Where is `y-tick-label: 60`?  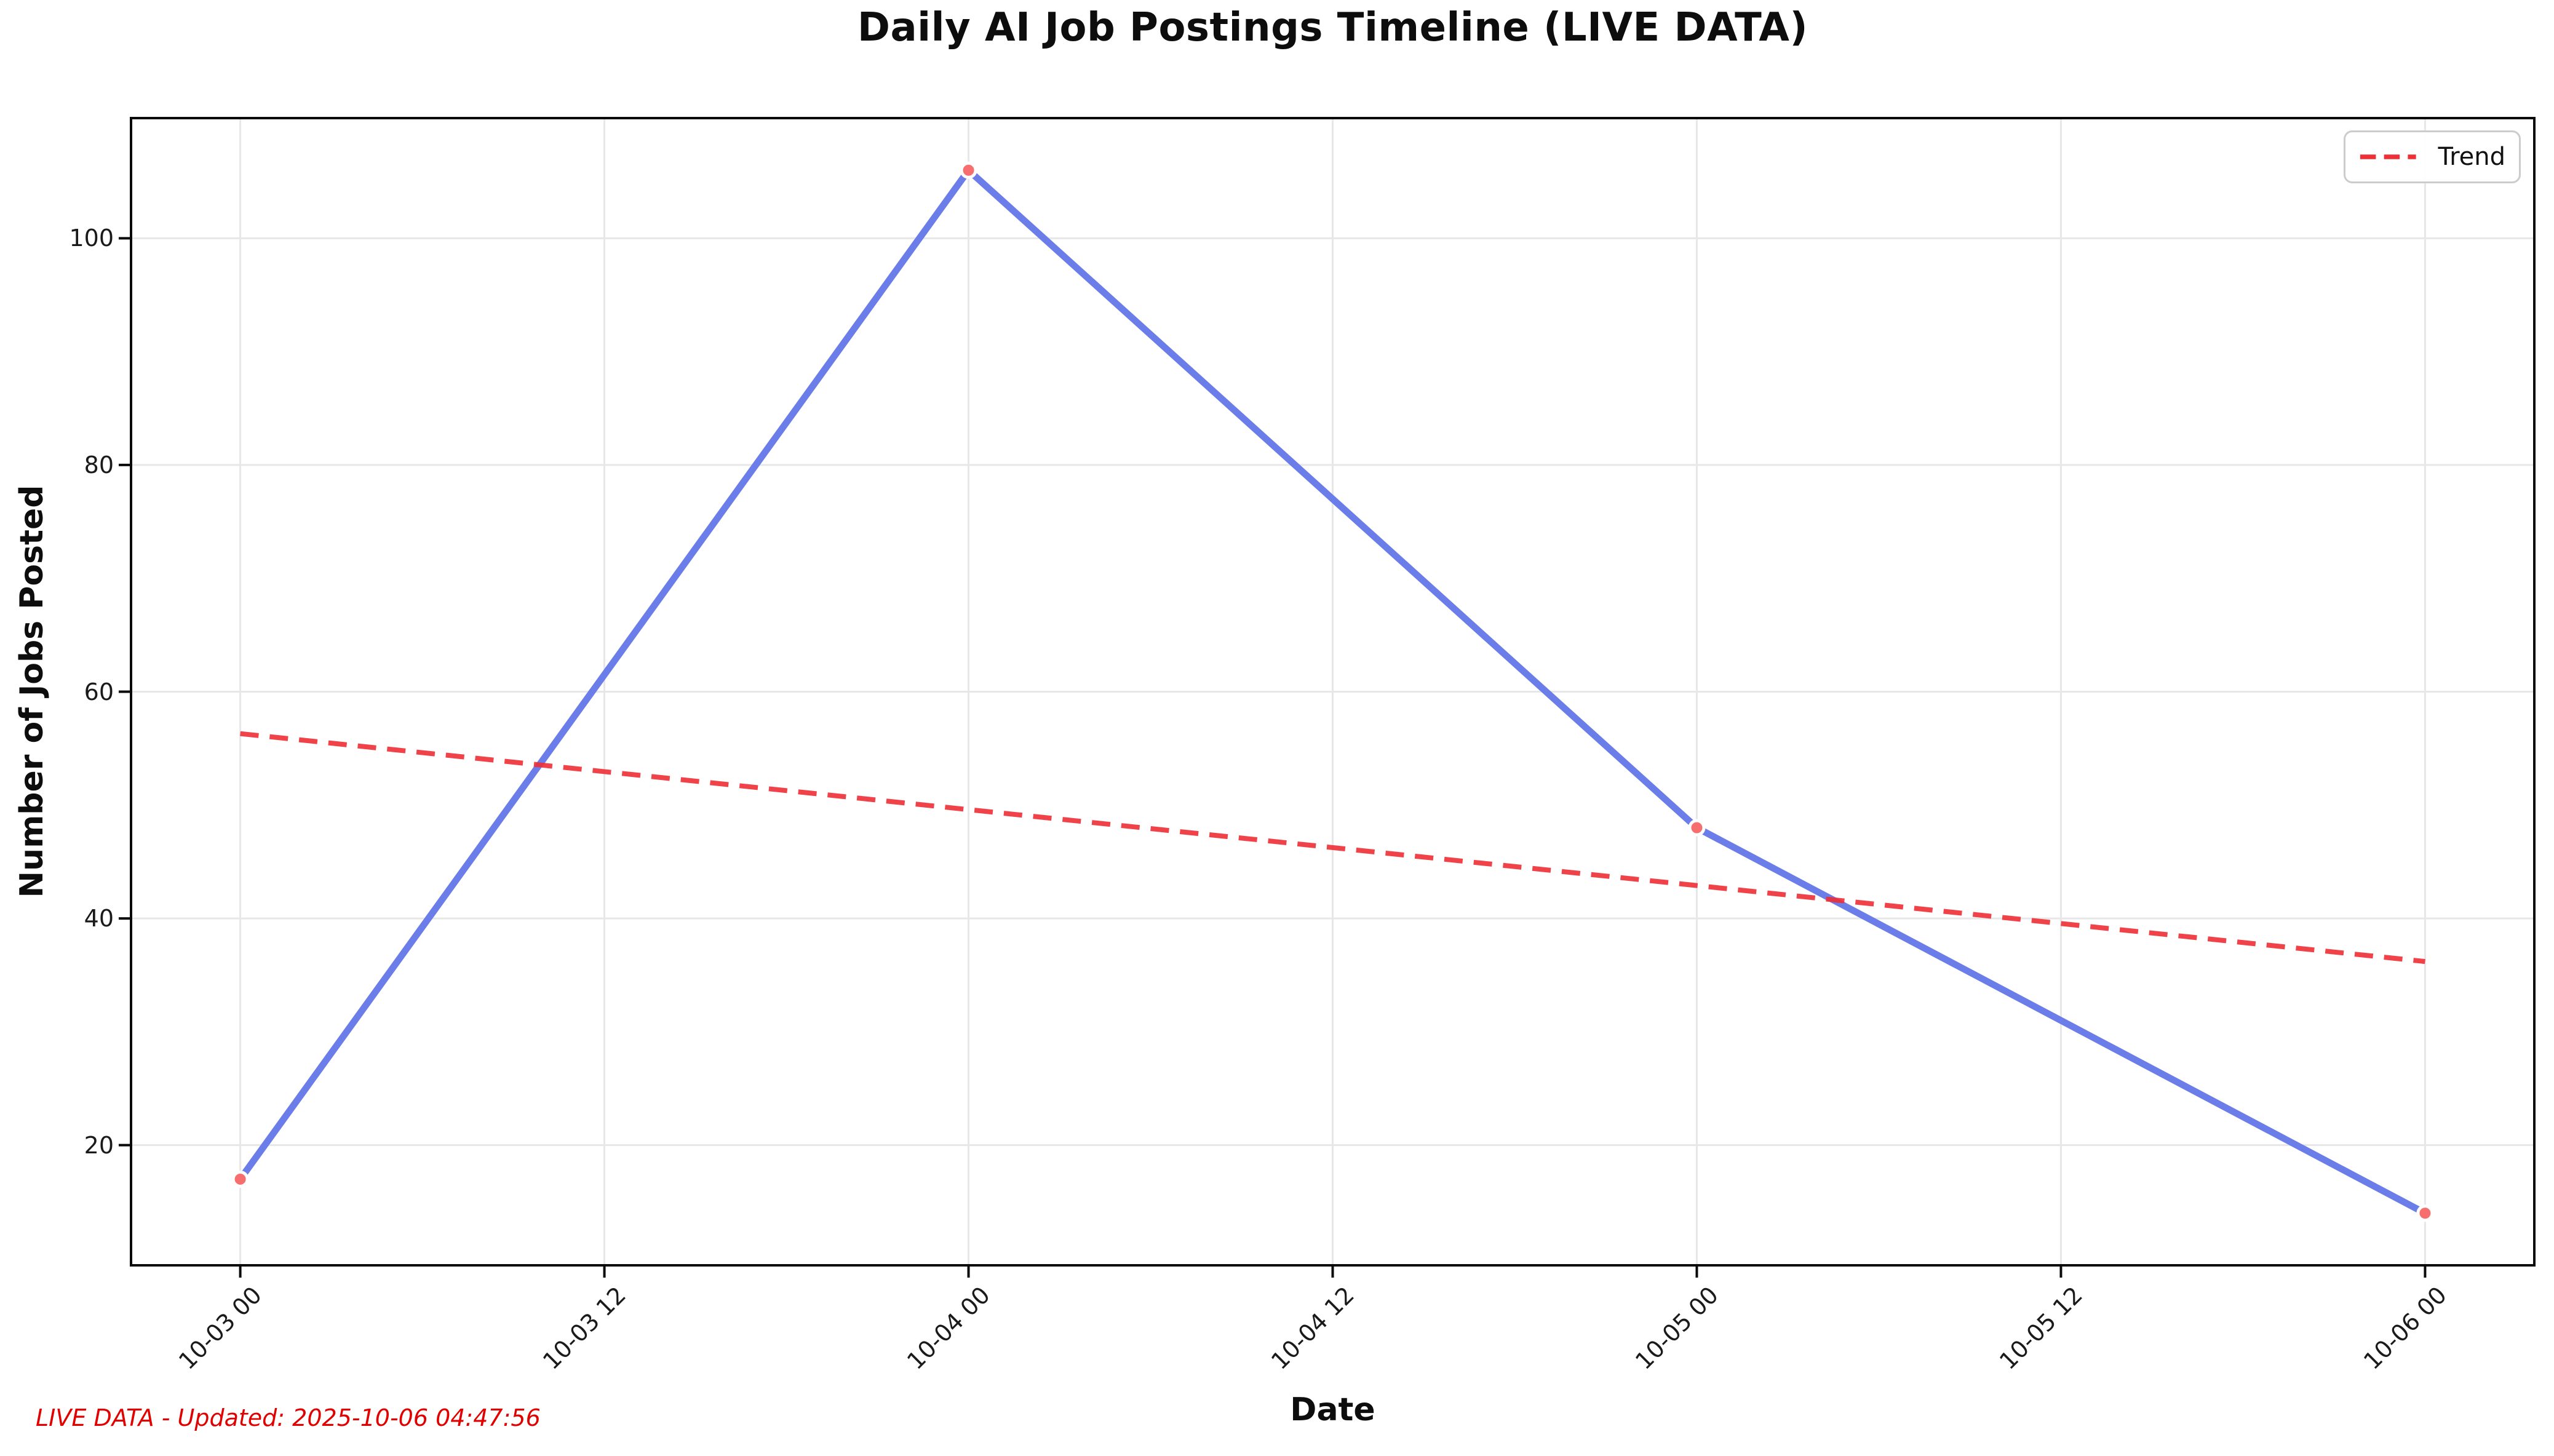
y-tick-label: 60 is located at coordinates (99, 692).